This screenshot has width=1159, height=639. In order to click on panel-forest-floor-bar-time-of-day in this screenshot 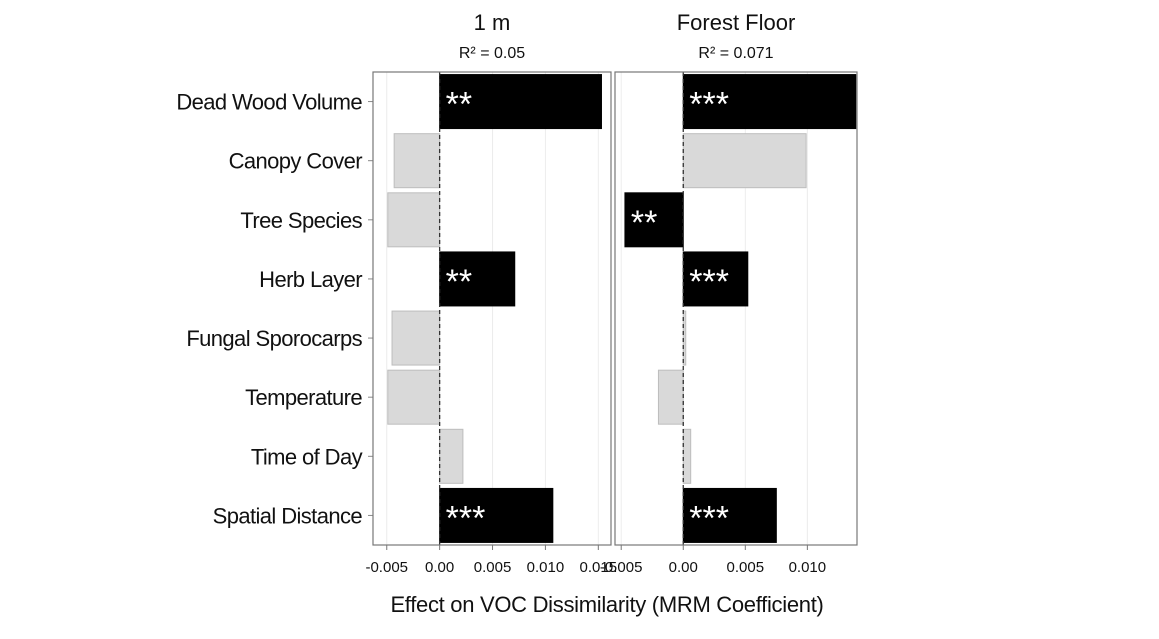, I will do `click(687, 456)`.